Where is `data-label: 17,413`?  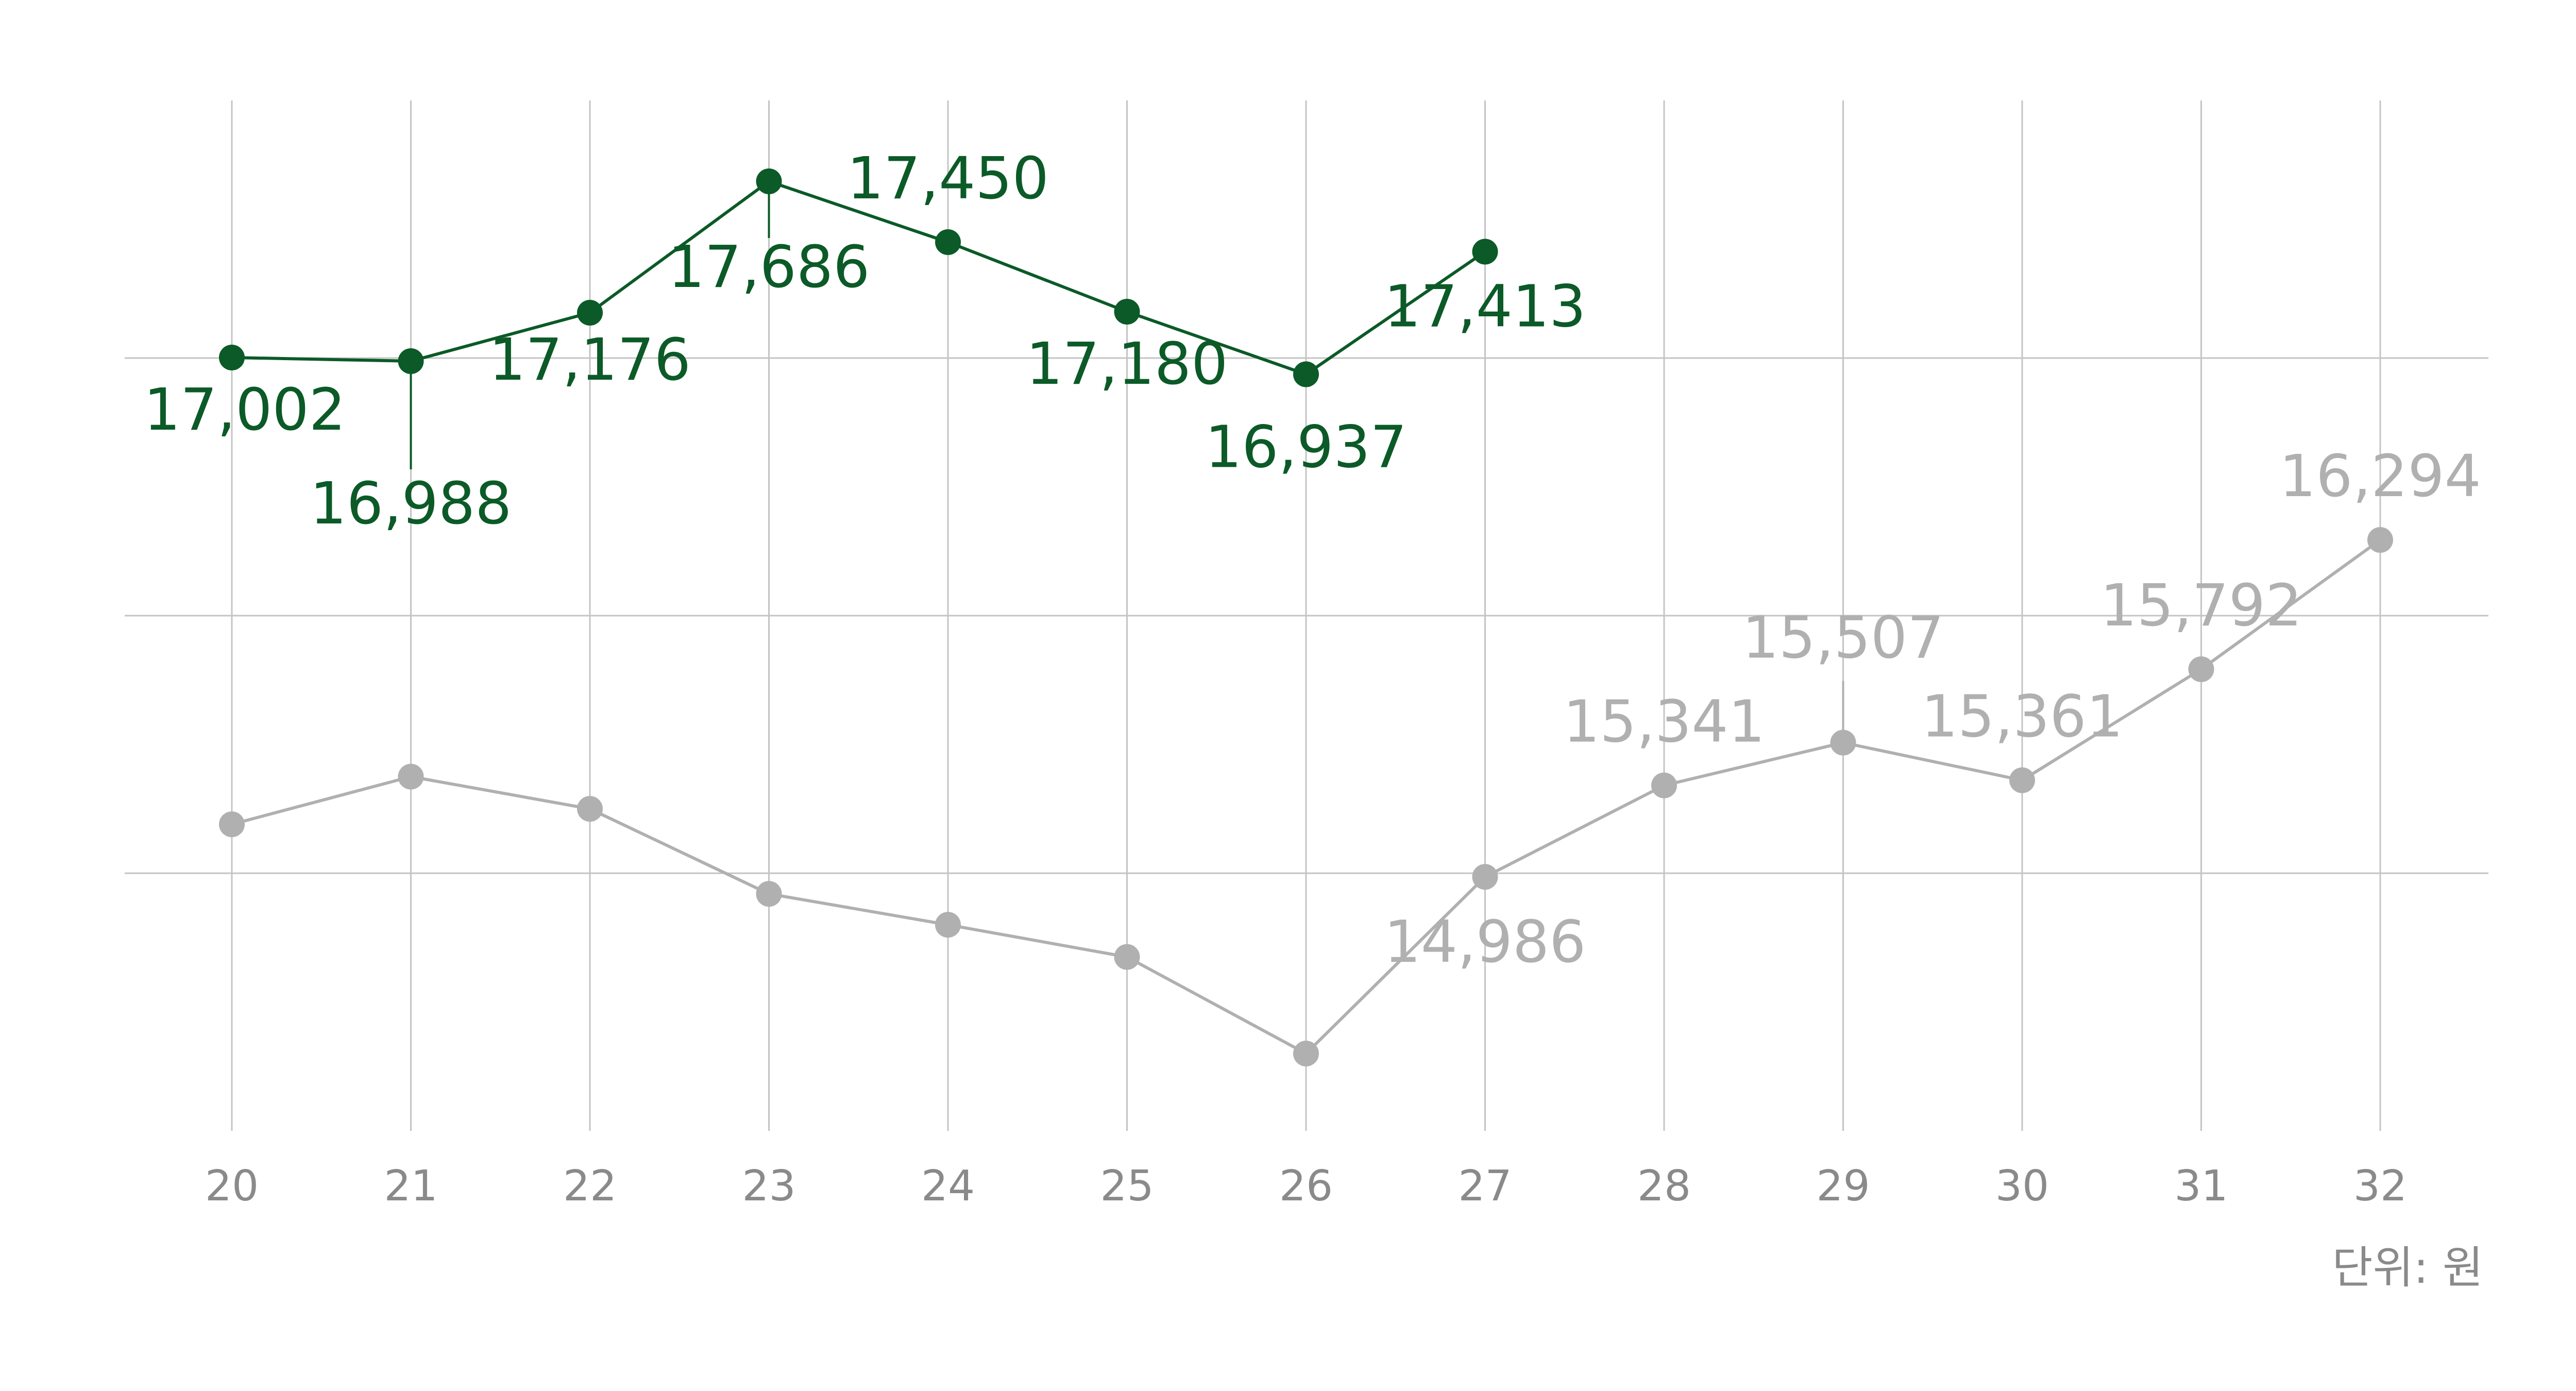 data-label: 17,413 is located at coordinates (1485, 307).